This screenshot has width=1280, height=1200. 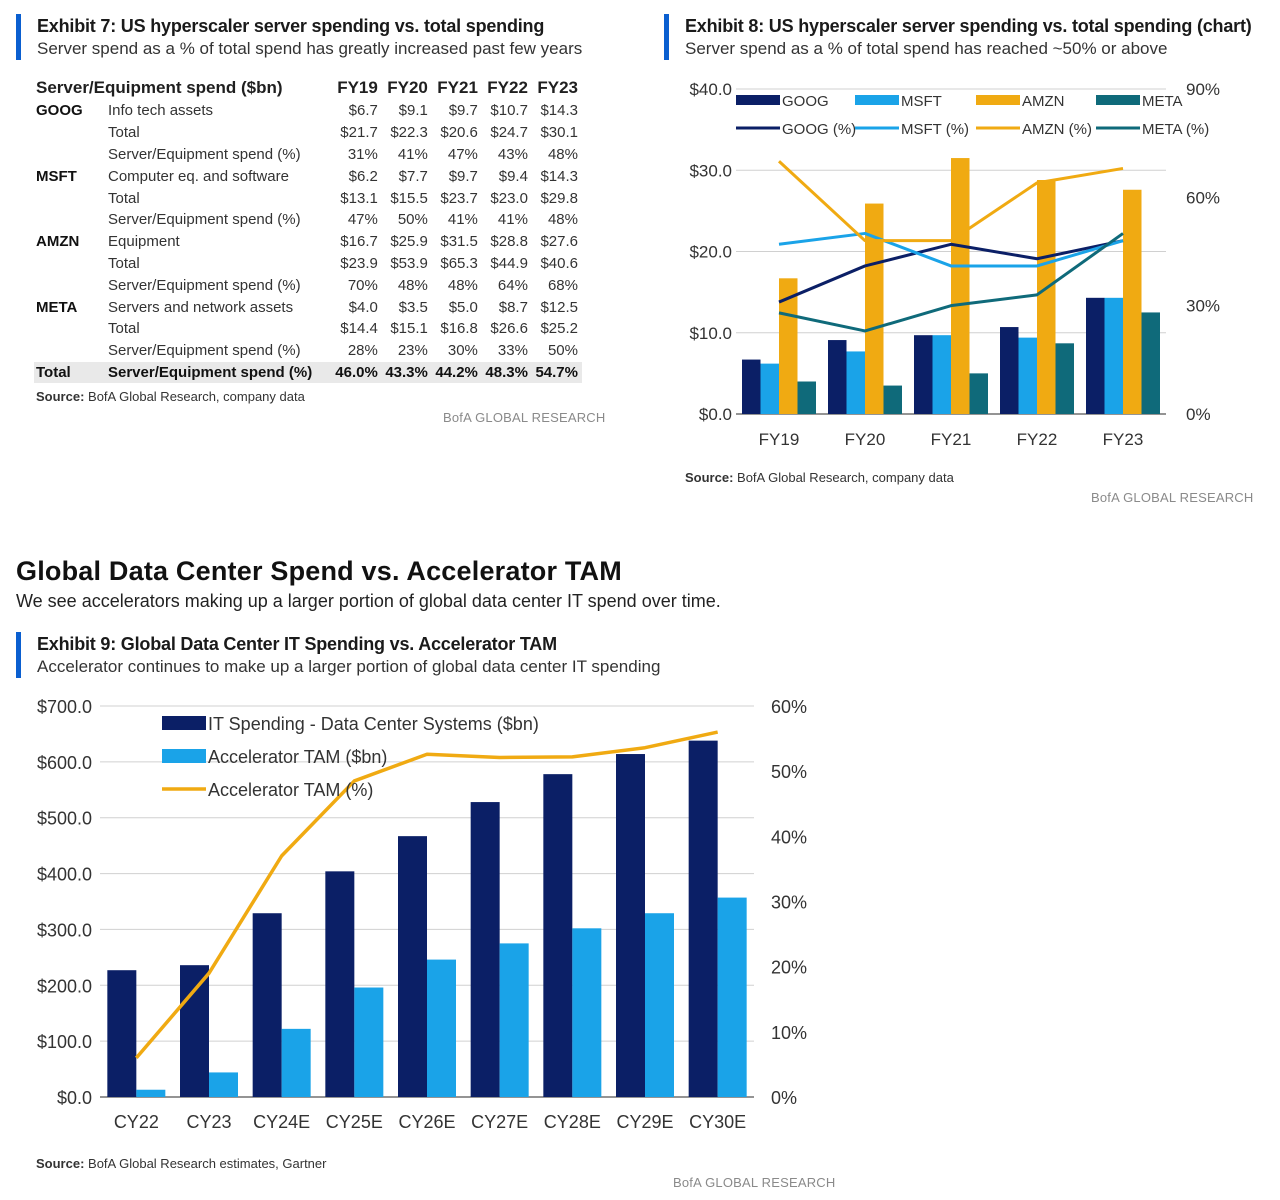 I want to click on table-cell: 31%, so click(x=362, y=154).